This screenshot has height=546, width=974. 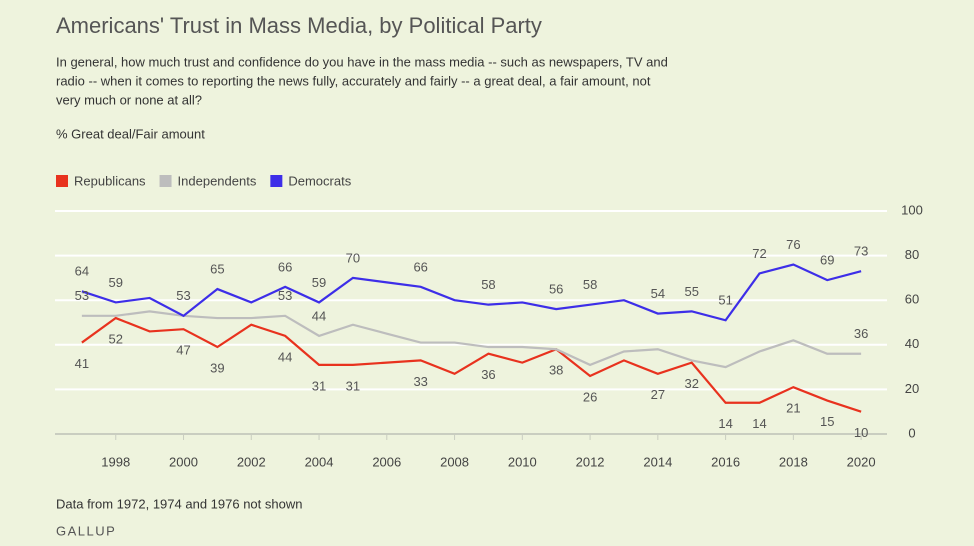 I want to click on data-label: 32, so click(x=691, y=383).